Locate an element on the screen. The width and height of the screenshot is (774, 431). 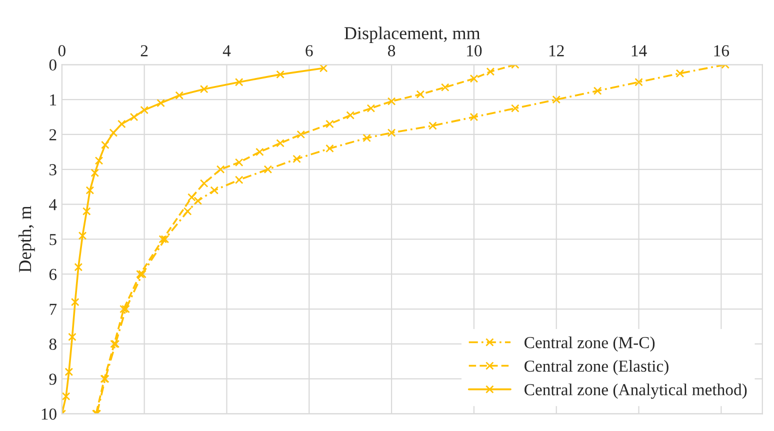
y-tick-label: 3 is located at coordinates (53, 170).